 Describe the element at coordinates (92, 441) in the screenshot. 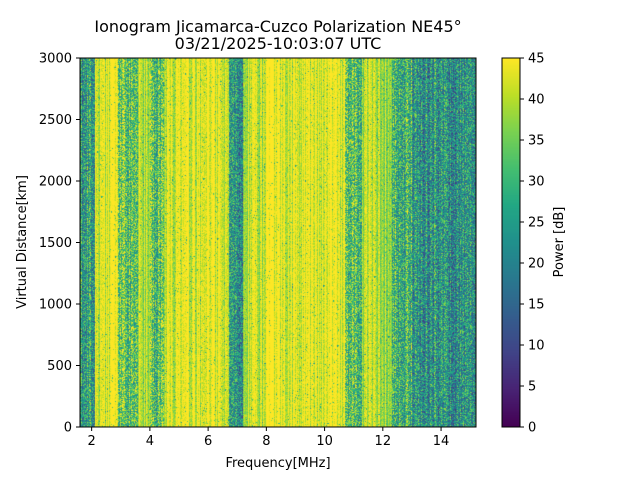

I see `x-tick-label: 2` at that location.